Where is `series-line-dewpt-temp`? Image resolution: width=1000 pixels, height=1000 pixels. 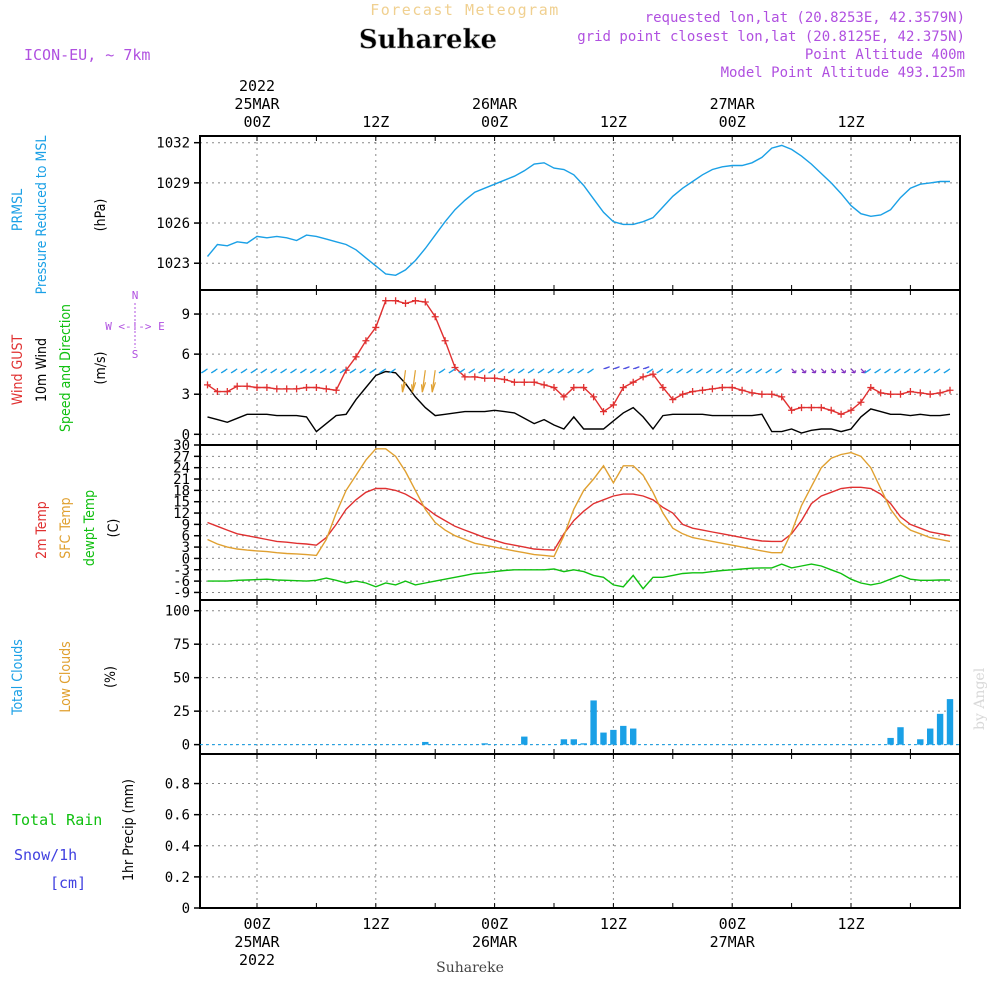 series-line-dewpt-temp is located at coordinates (578, 576).